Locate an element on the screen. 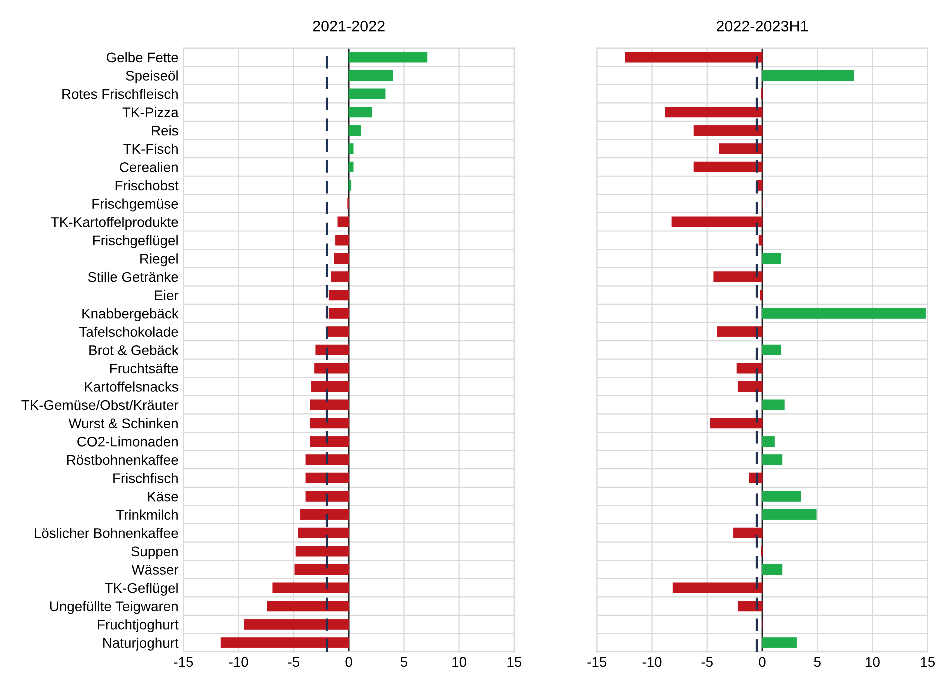 Image resolution: width=942 pixels, height=690 pixels. y-tick-label: Trinkmilch is located at coordinates (147, 515).